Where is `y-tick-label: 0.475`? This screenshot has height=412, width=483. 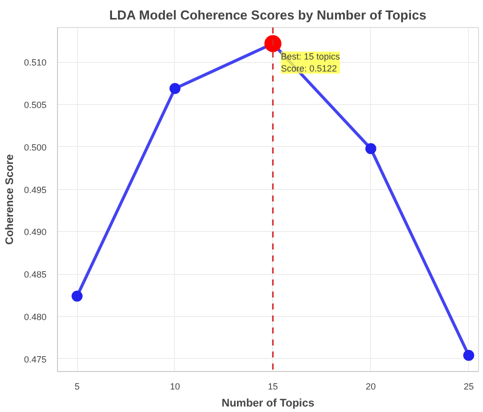 y-tick-label: 0.475 is located at coordinates (35, 359).